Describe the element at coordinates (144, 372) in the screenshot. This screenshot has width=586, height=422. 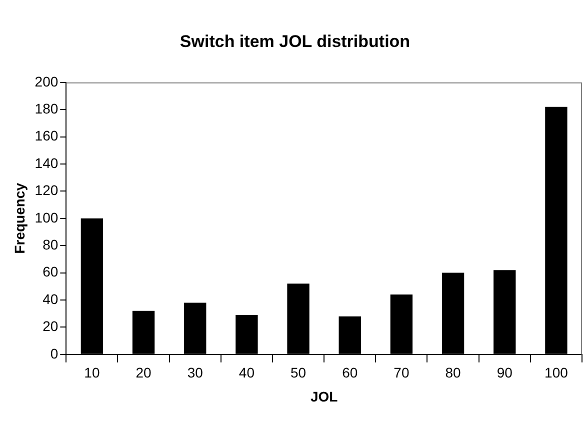
I see `x-tick-label: 20` at that location.